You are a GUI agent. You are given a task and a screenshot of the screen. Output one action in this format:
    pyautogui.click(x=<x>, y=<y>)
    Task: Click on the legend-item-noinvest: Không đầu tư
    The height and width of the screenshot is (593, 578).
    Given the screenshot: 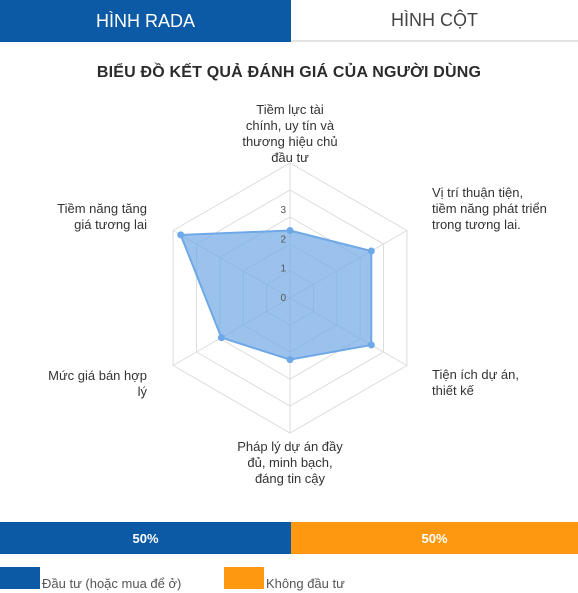 What is the action you would take?
    pyautogui.click(x=284, y=578)
    